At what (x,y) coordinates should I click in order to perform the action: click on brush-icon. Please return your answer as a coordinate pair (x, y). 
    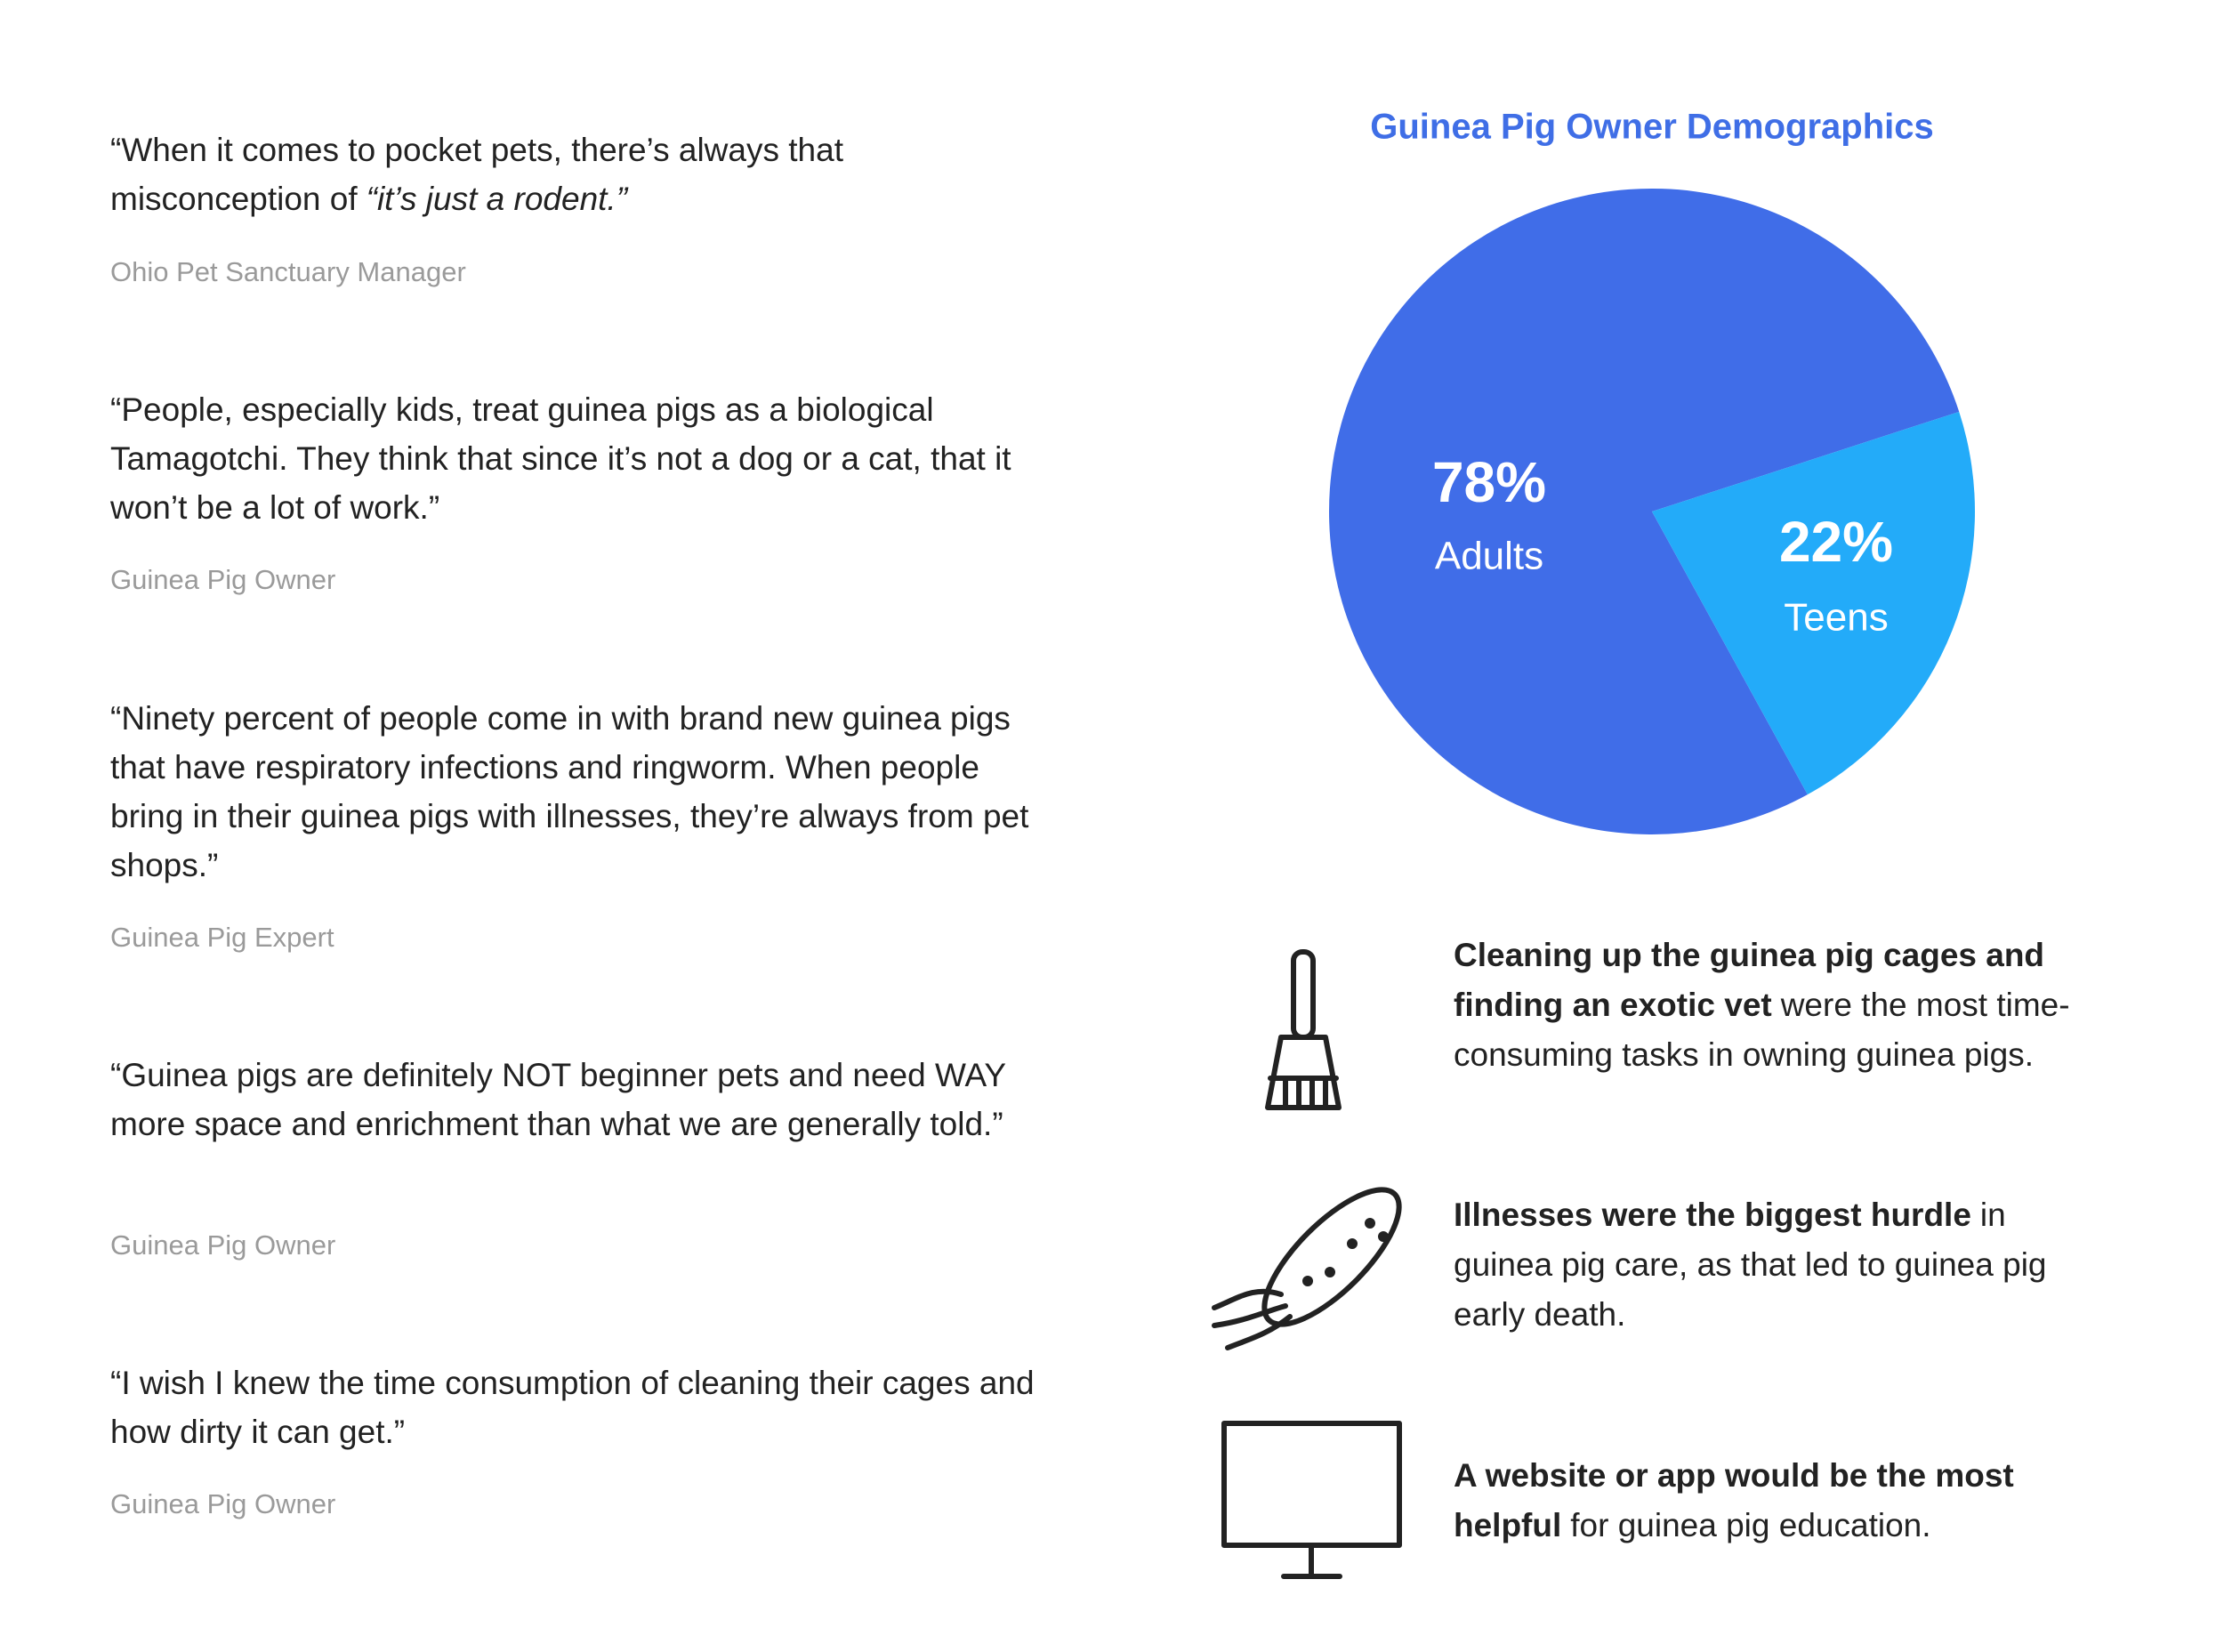
    Looking at the image, I should click on (1303, 1029).